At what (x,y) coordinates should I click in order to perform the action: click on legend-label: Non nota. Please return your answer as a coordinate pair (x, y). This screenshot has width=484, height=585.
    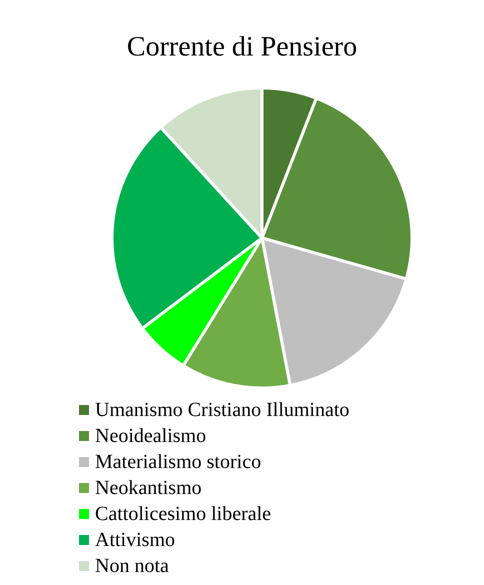
    Looking at the image, I should click on (132, 566).